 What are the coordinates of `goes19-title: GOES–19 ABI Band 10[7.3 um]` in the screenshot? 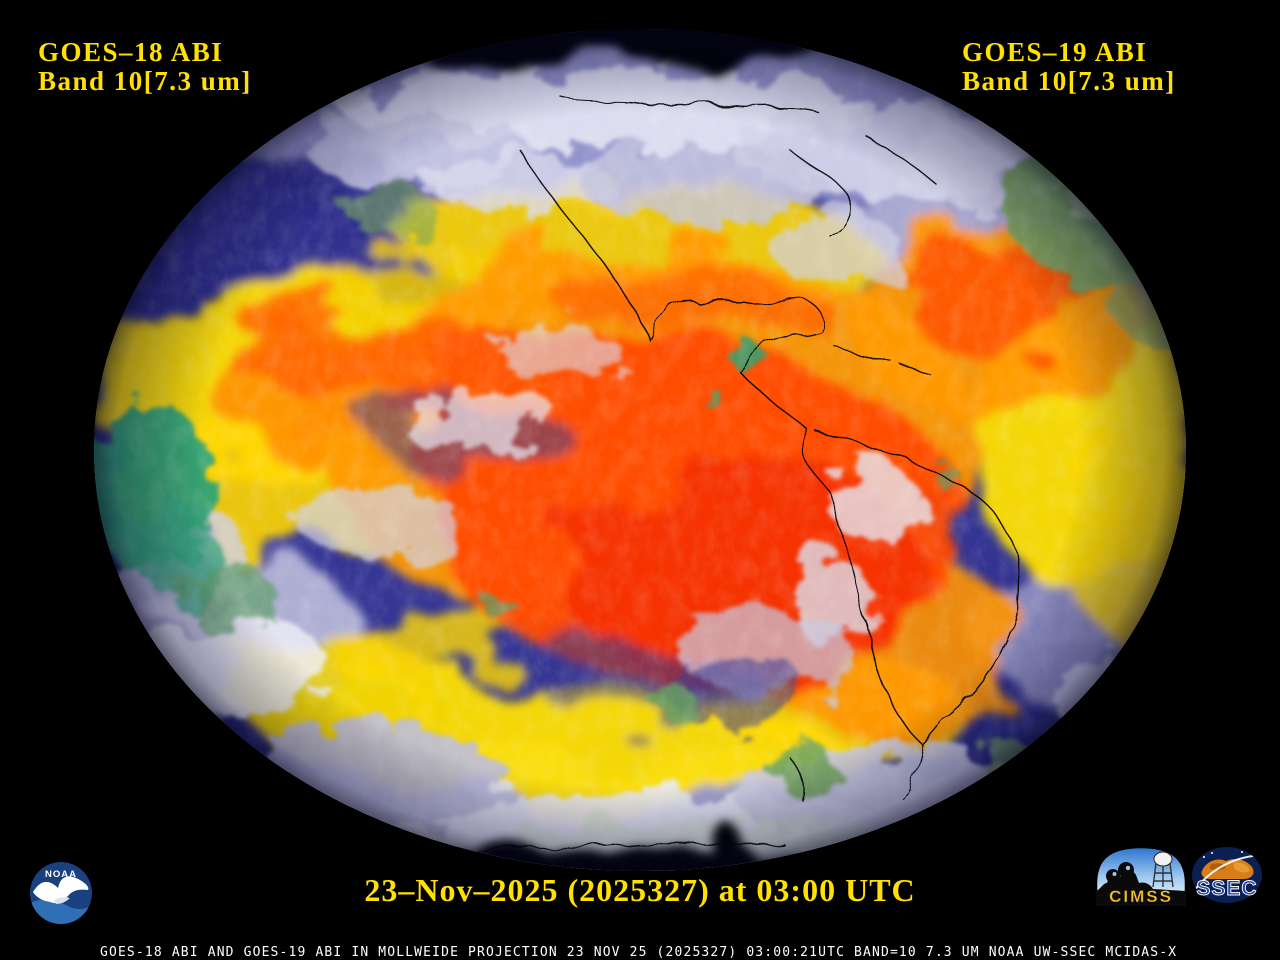 It's located at (1069, 67).